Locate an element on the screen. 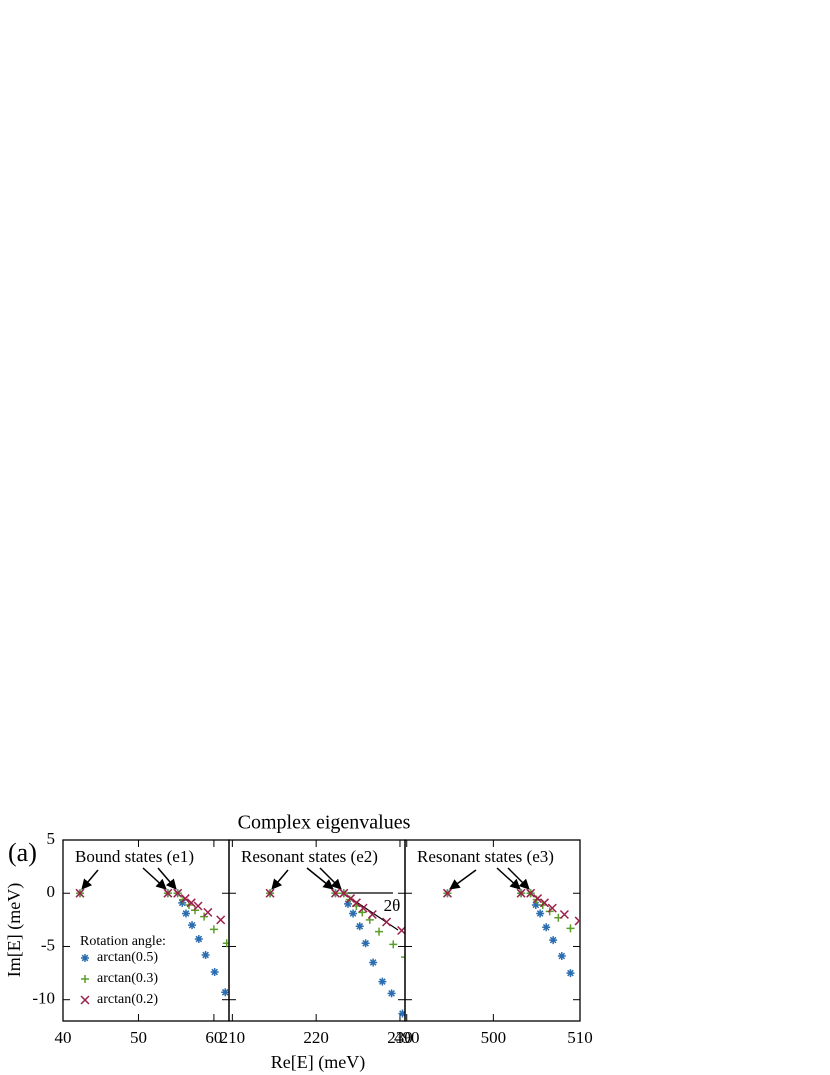 The width and height of the screenshot is (830, 1075). annotation-arrows is located at coordinates (305, 899).